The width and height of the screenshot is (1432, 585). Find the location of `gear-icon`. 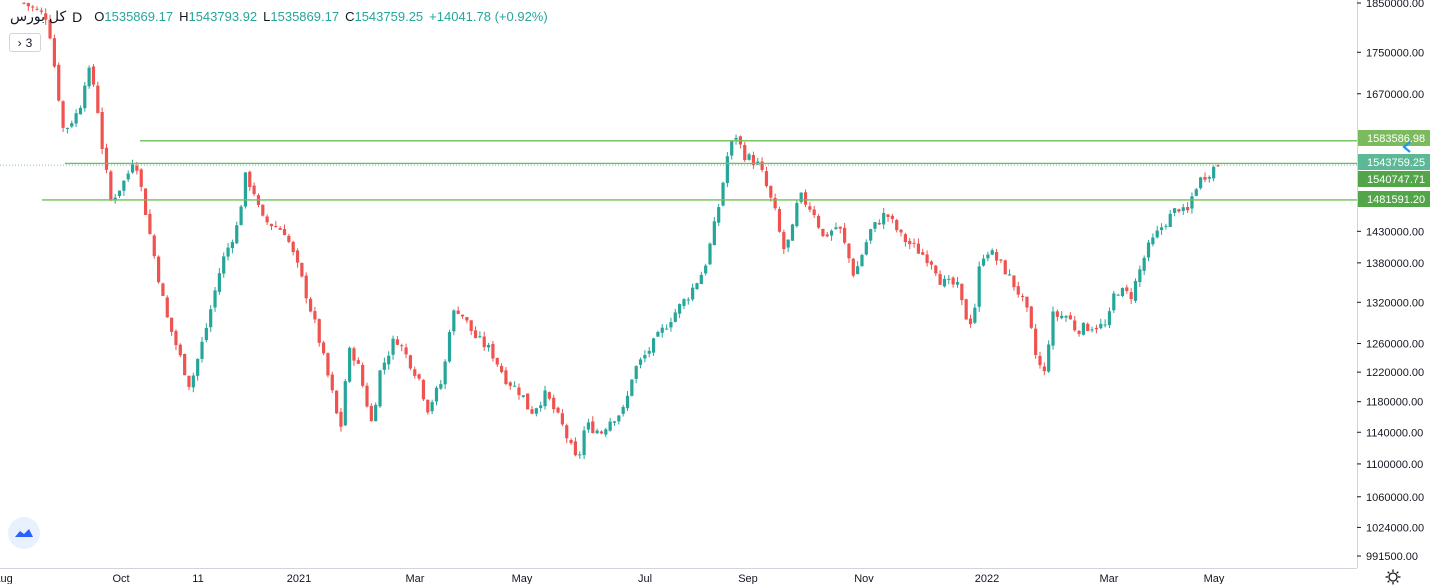

gear-icon is located at coordinates (1393, 577).